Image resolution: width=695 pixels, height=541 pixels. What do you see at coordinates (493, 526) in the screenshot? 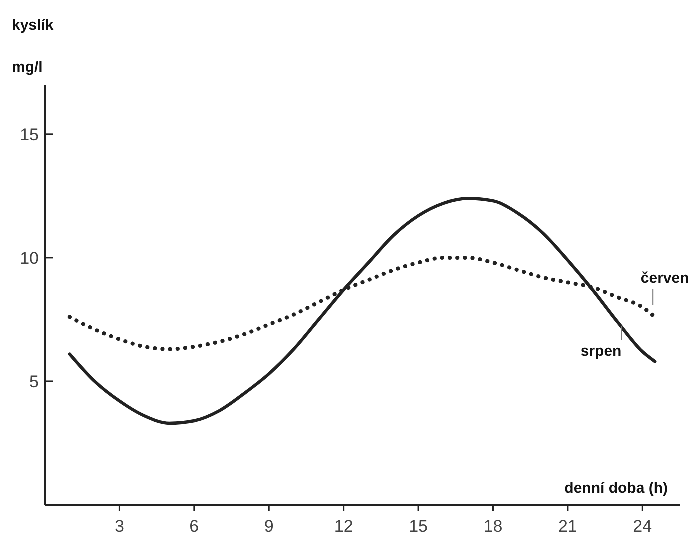
I see `x-tick-label: 18` at bounding box center [493, 526].